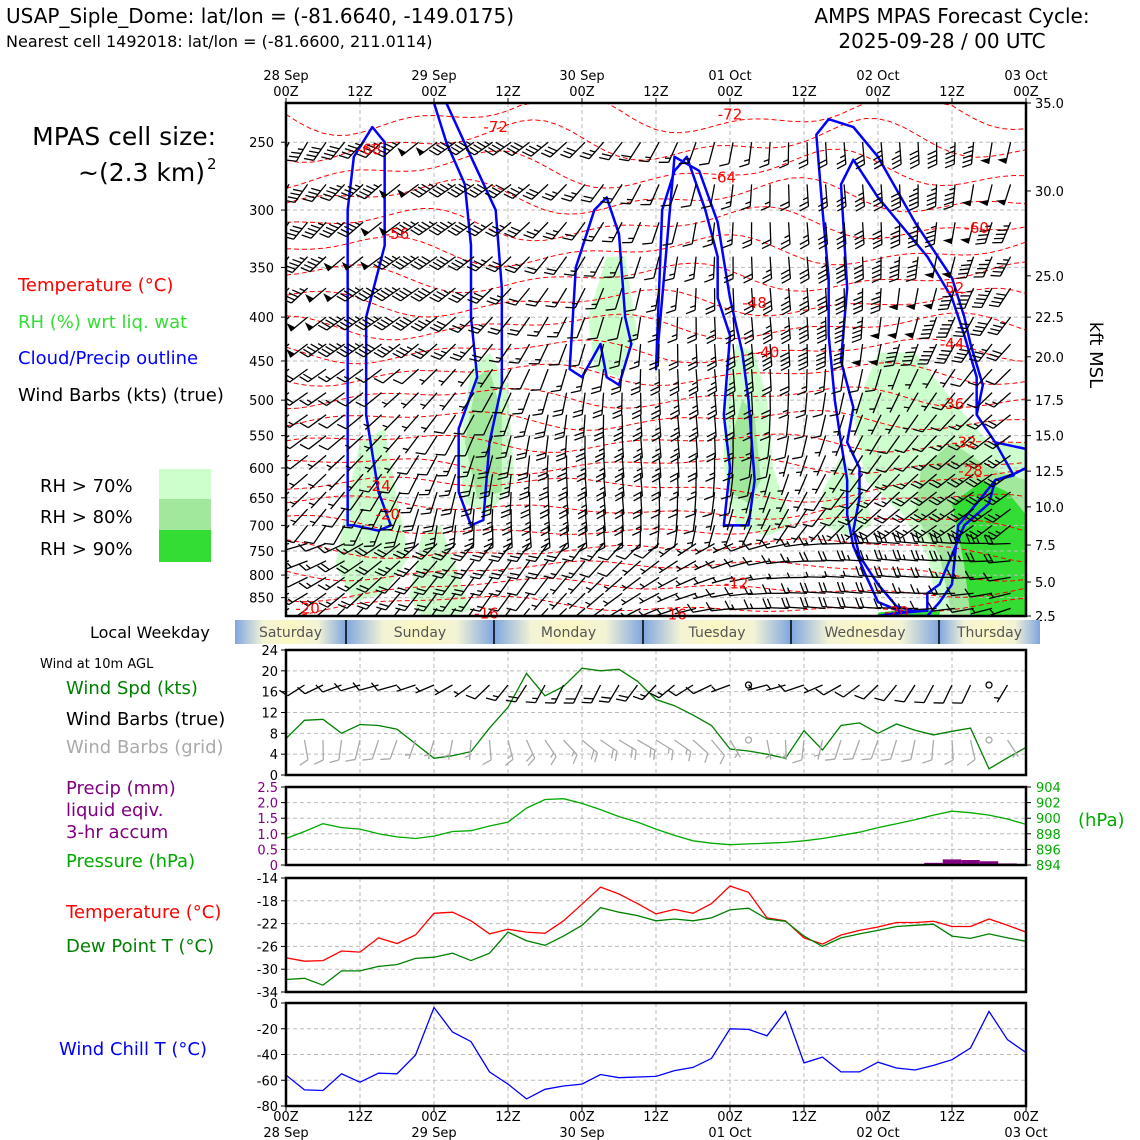 This screenshot has height=1140, width=1140. I want to click on y-tick-label: 20, so click(269, 672).